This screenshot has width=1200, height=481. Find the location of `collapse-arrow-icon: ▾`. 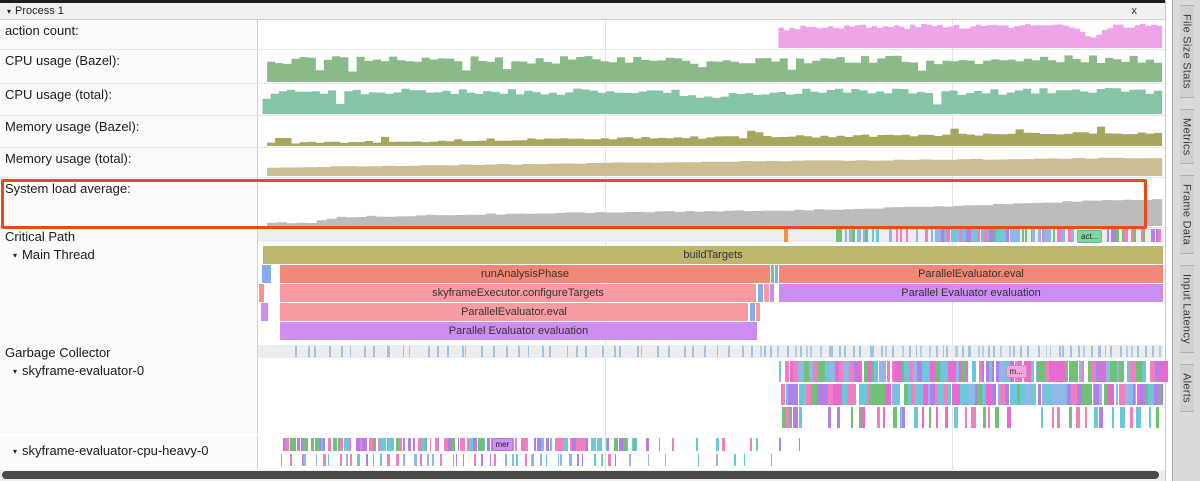

collapse-arrow-icon: ▾ is located at coordinates (9, 11).